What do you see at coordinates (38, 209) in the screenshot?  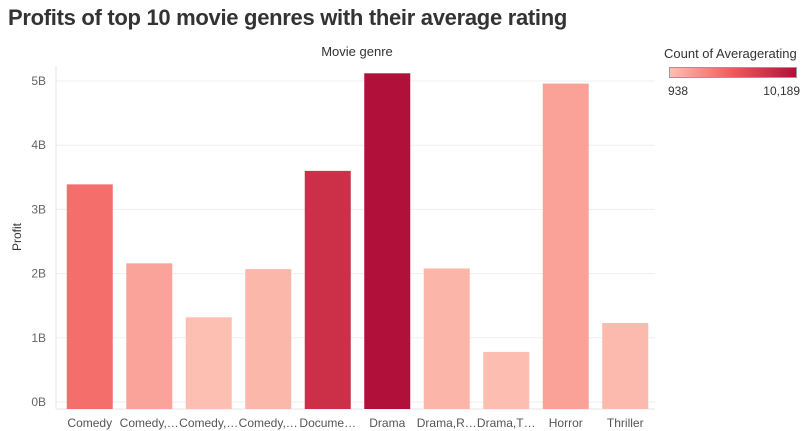 I see `y-tick-label: 3B` at bounding box center [38, 209].